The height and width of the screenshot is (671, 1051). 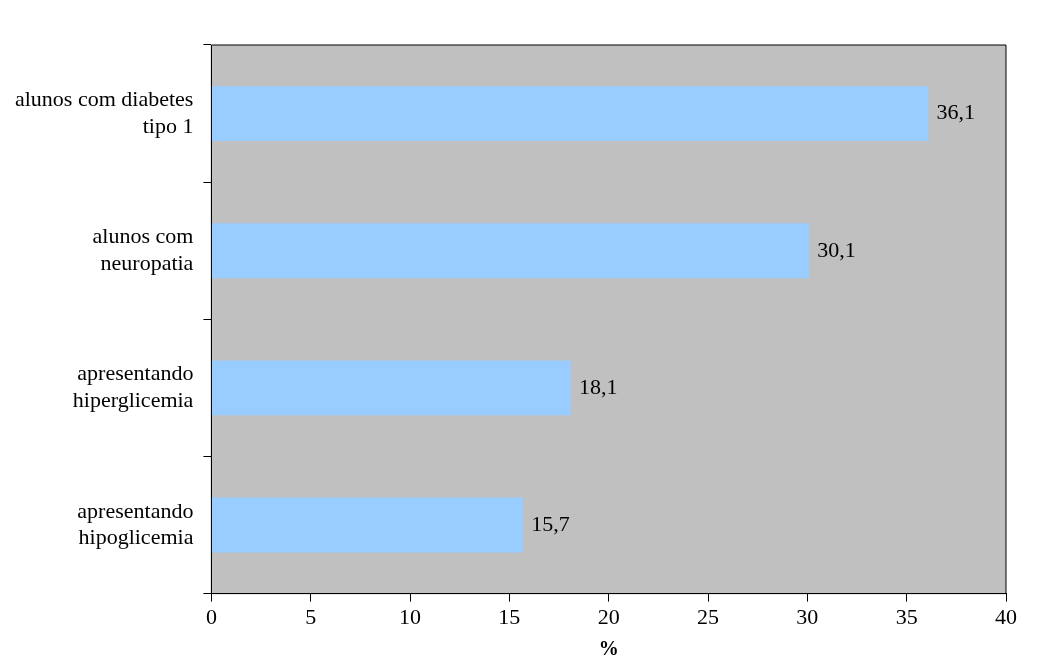 What do you see at coordinates (956, 112) in the screenshot?
I see `data-label: 36,1` at bounding box center [956, 112].